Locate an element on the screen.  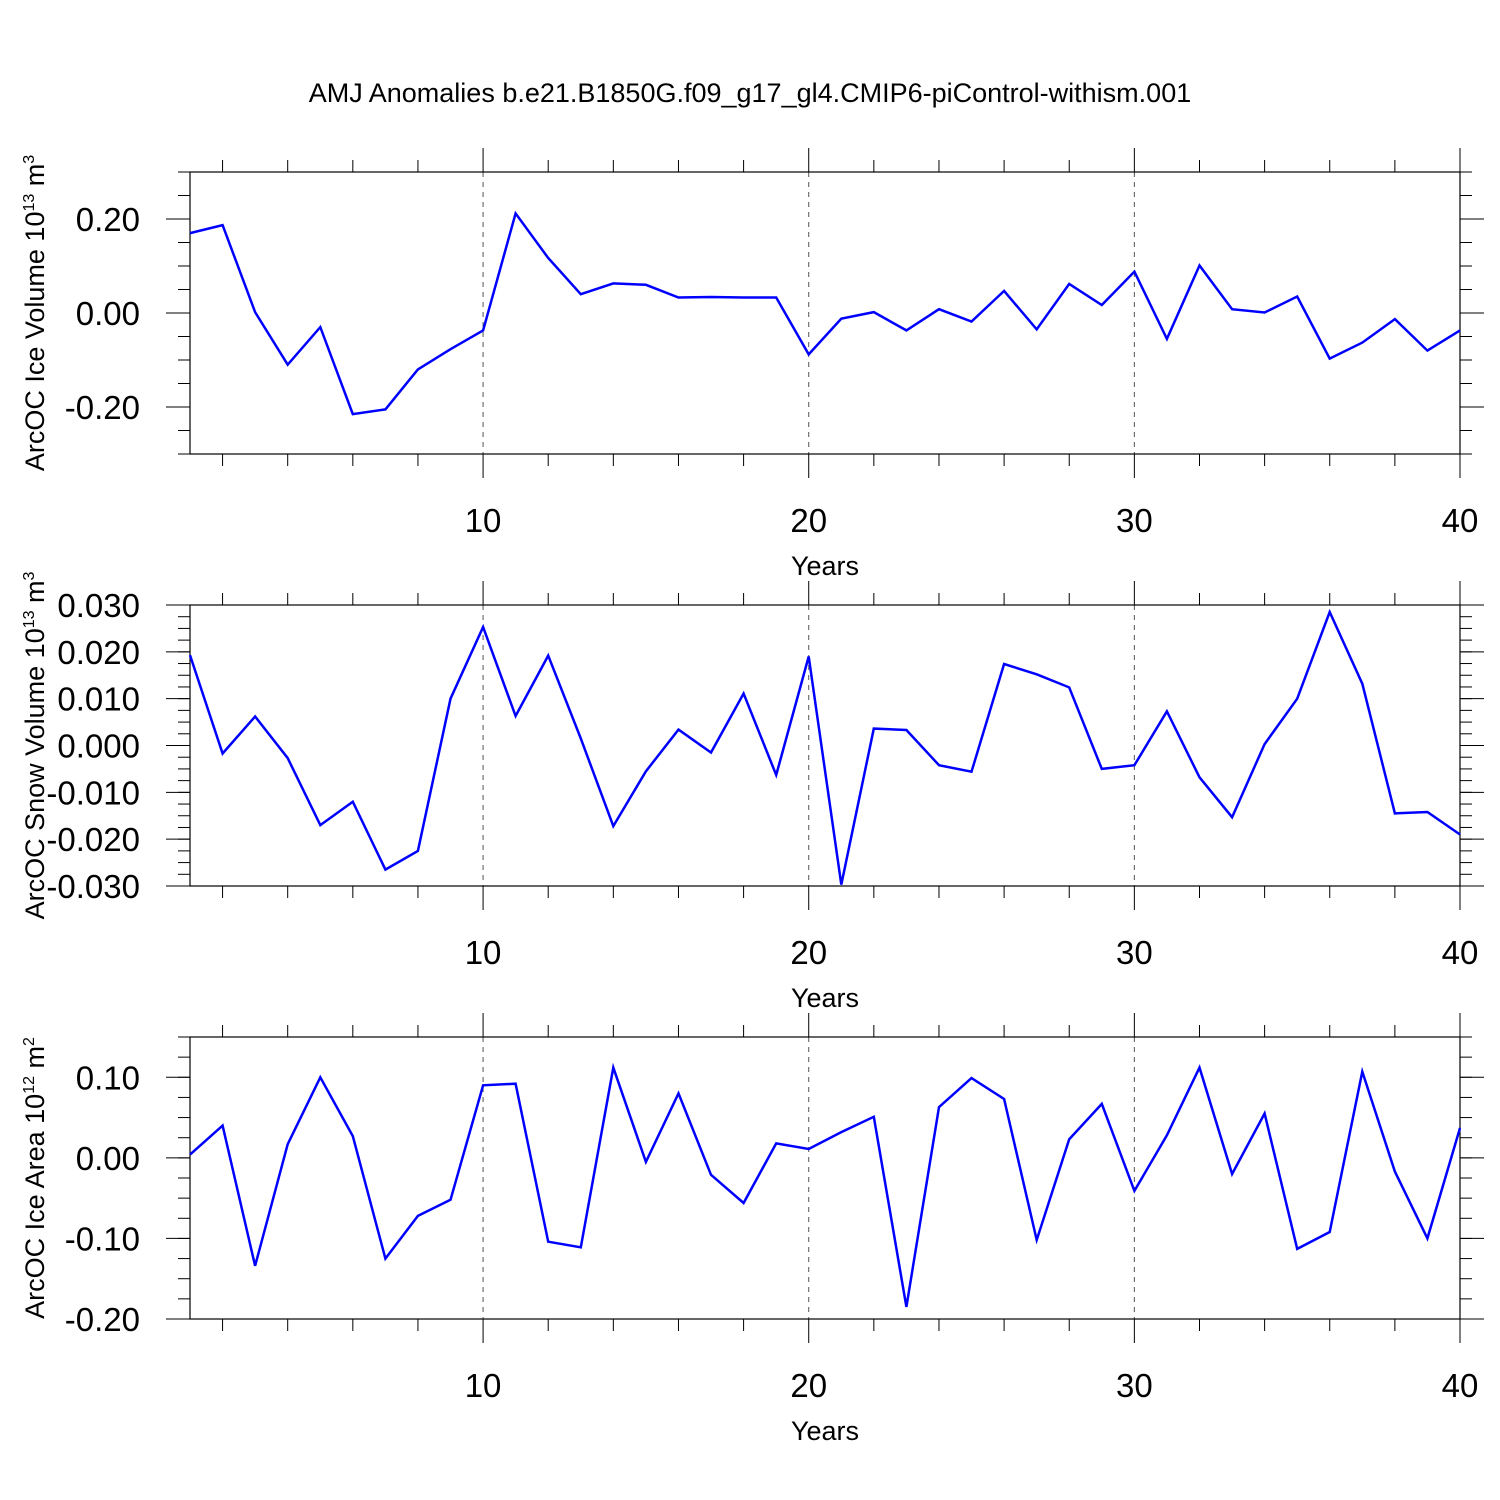
y-tick-label: -0.010 is located at coordinates (93, 792).